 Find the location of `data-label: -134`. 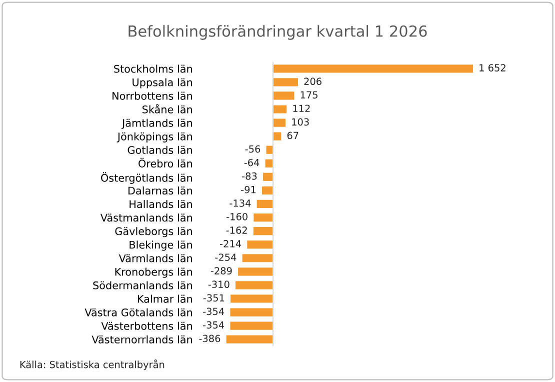

data-label: -134 is located at coordinates (240, 203).